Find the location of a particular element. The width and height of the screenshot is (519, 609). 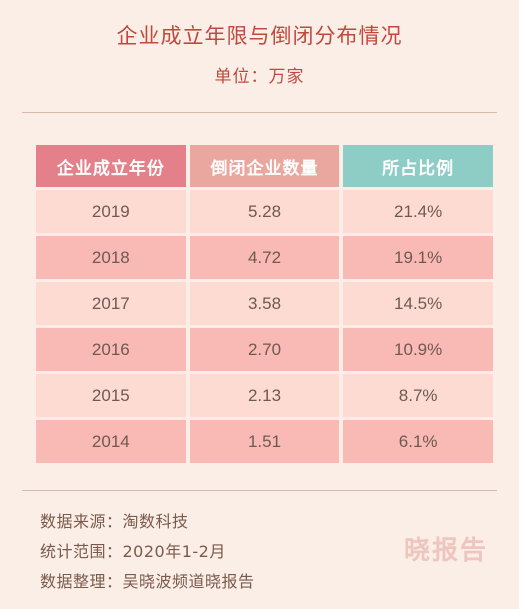

table-header-row: 企业成立年份 倒闭企业数量 所占比例 is located at coordinates (264, 166).